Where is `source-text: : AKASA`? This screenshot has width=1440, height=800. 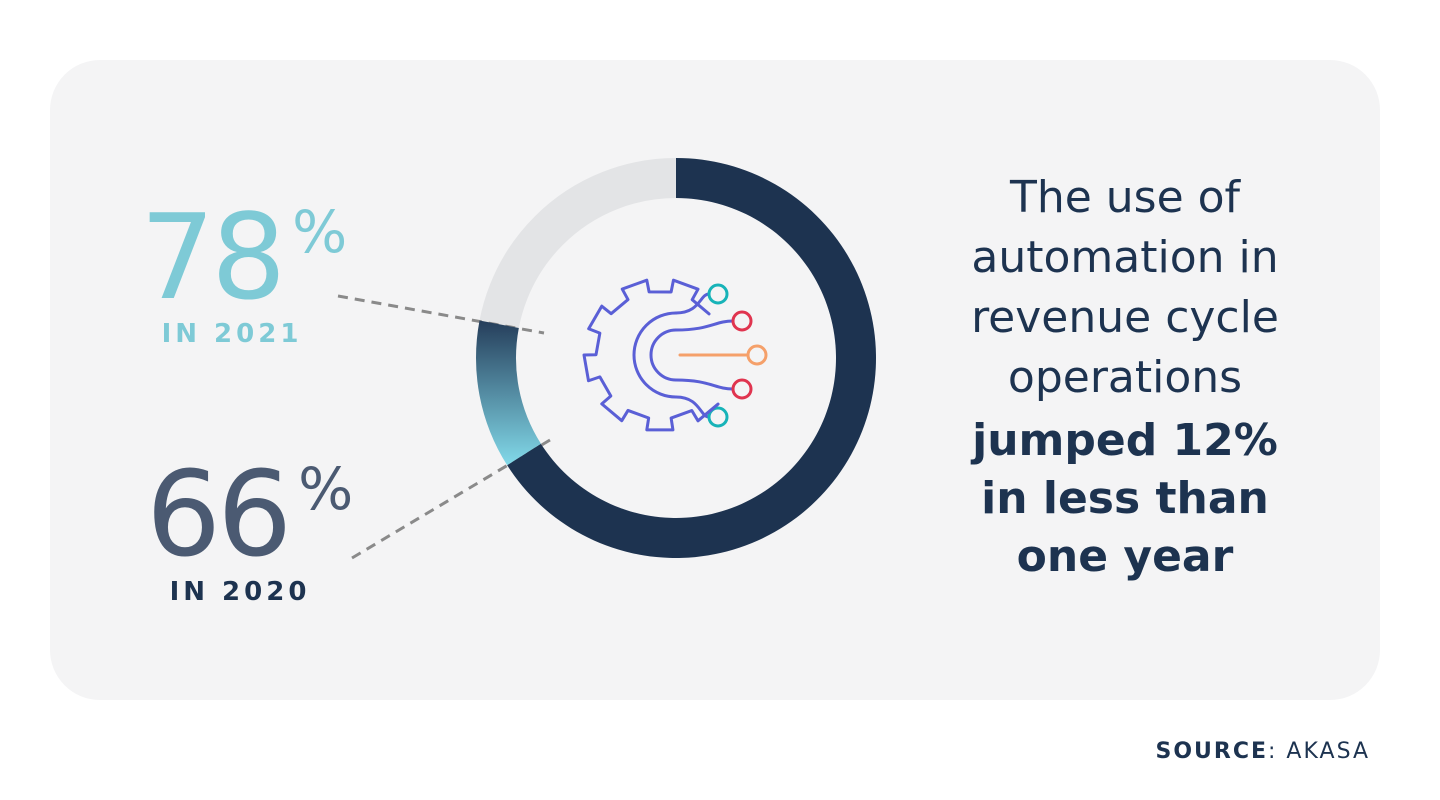
source-text: : AKASA is located at coordinates (1319, 751).